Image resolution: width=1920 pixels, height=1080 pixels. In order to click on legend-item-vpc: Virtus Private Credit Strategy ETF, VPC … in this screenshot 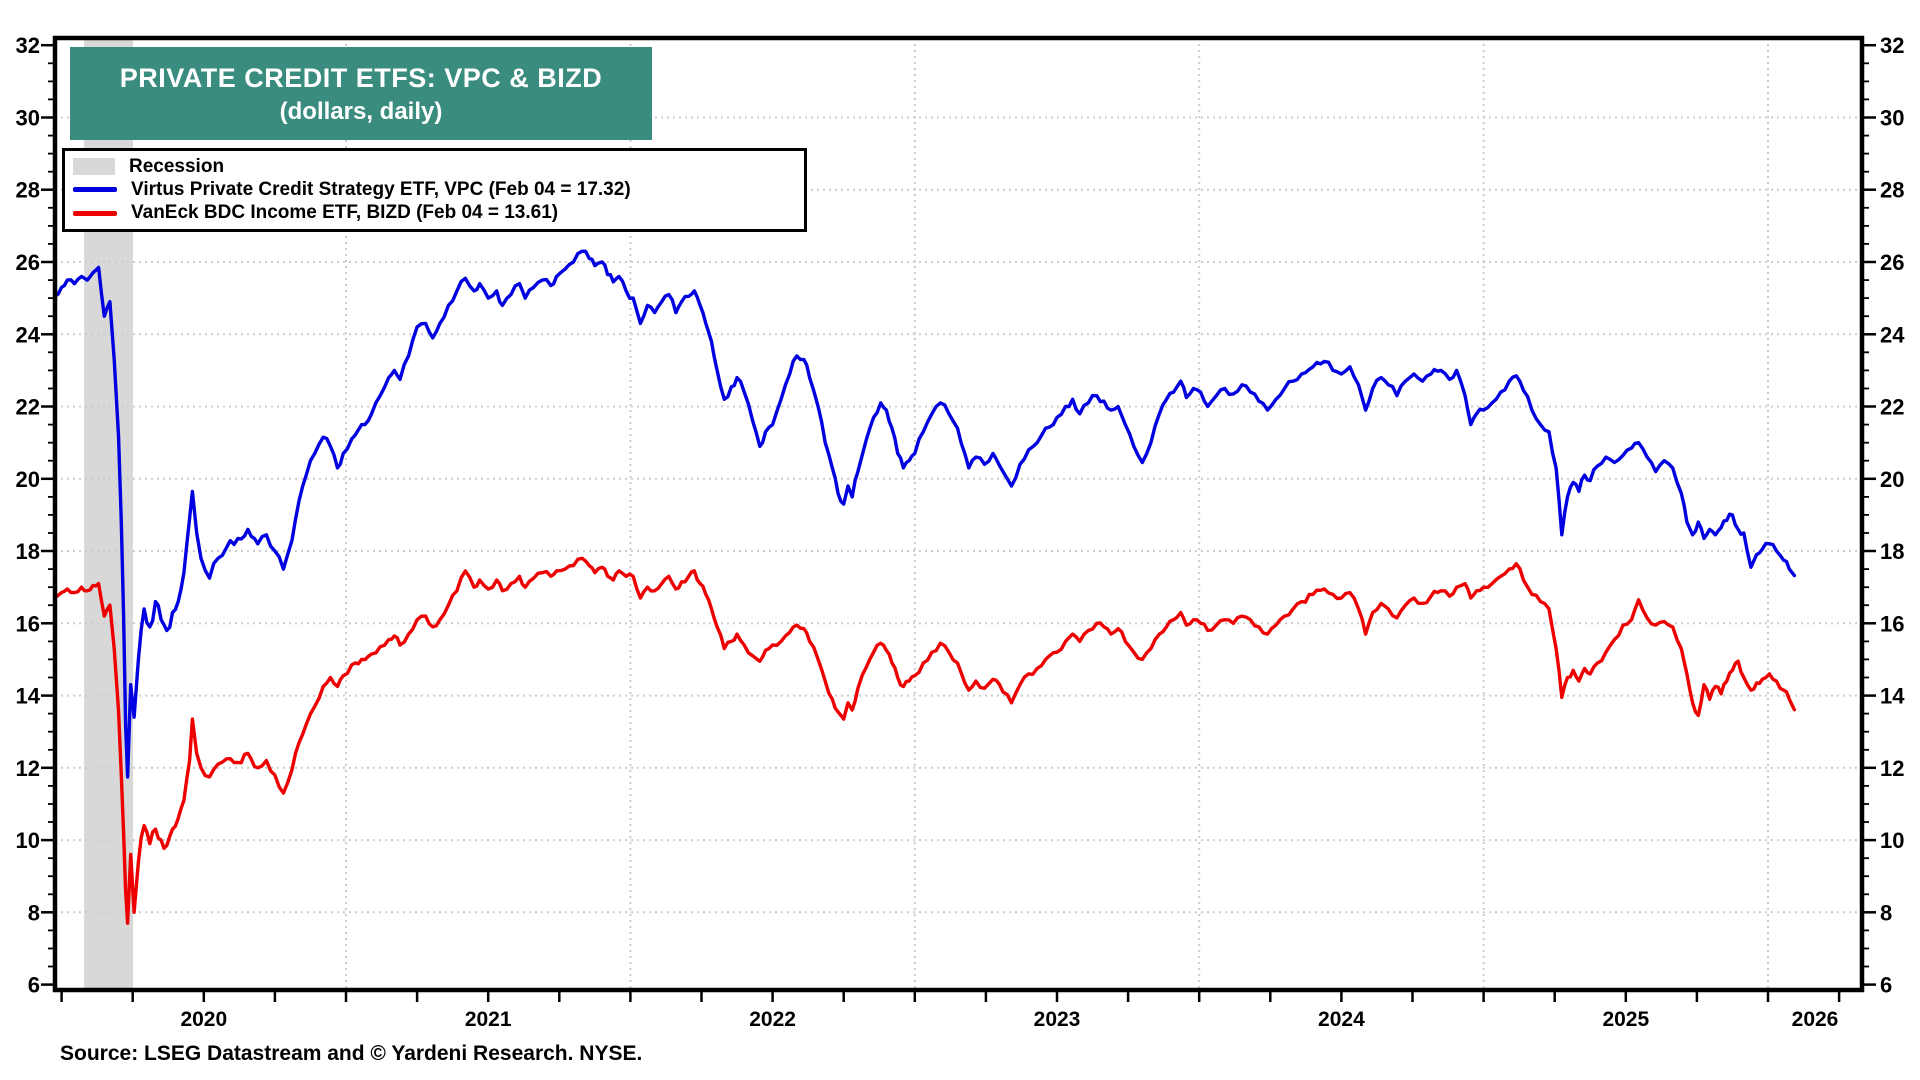, I will do `click(434, 189)`.